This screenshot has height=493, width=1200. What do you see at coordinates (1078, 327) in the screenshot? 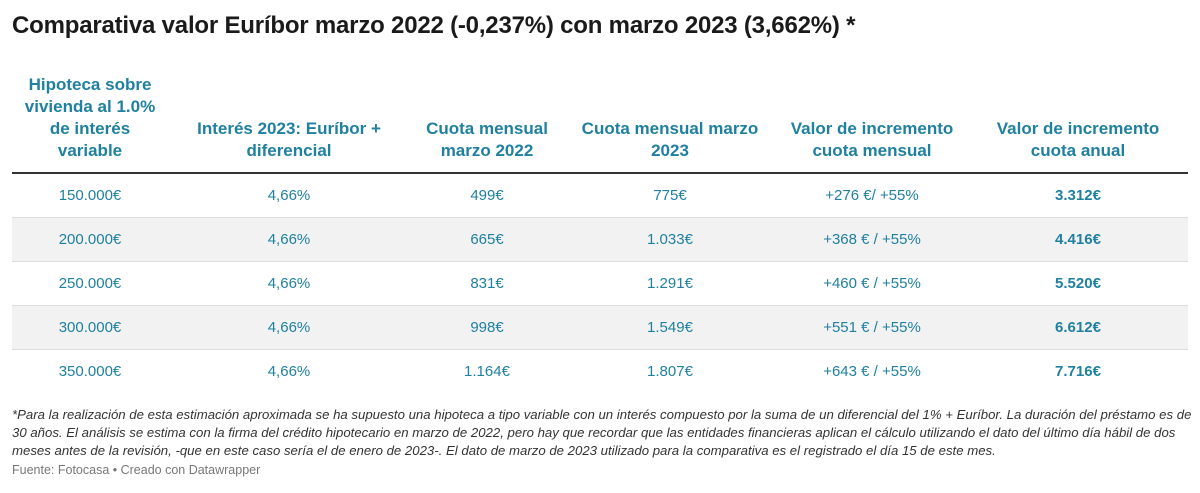
I see `table-cell: 6.612€` at bounding box center [1078, 327].